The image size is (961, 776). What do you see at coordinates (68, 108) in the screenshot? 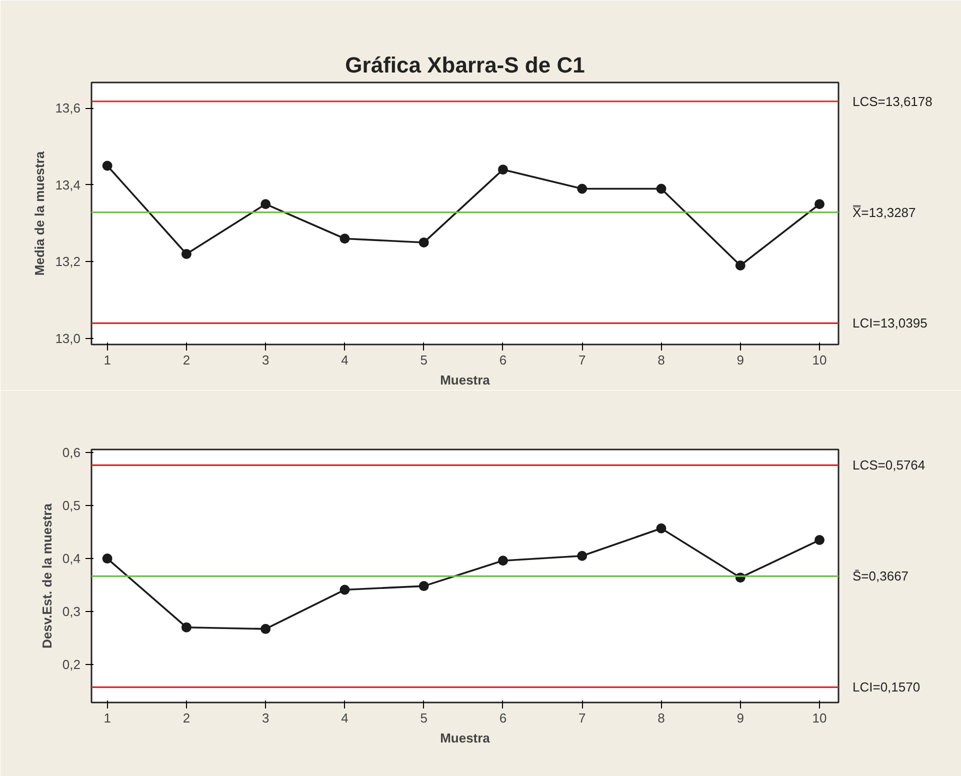
I see `y-tick-label: 13,6` at bounding box center [68, 108].